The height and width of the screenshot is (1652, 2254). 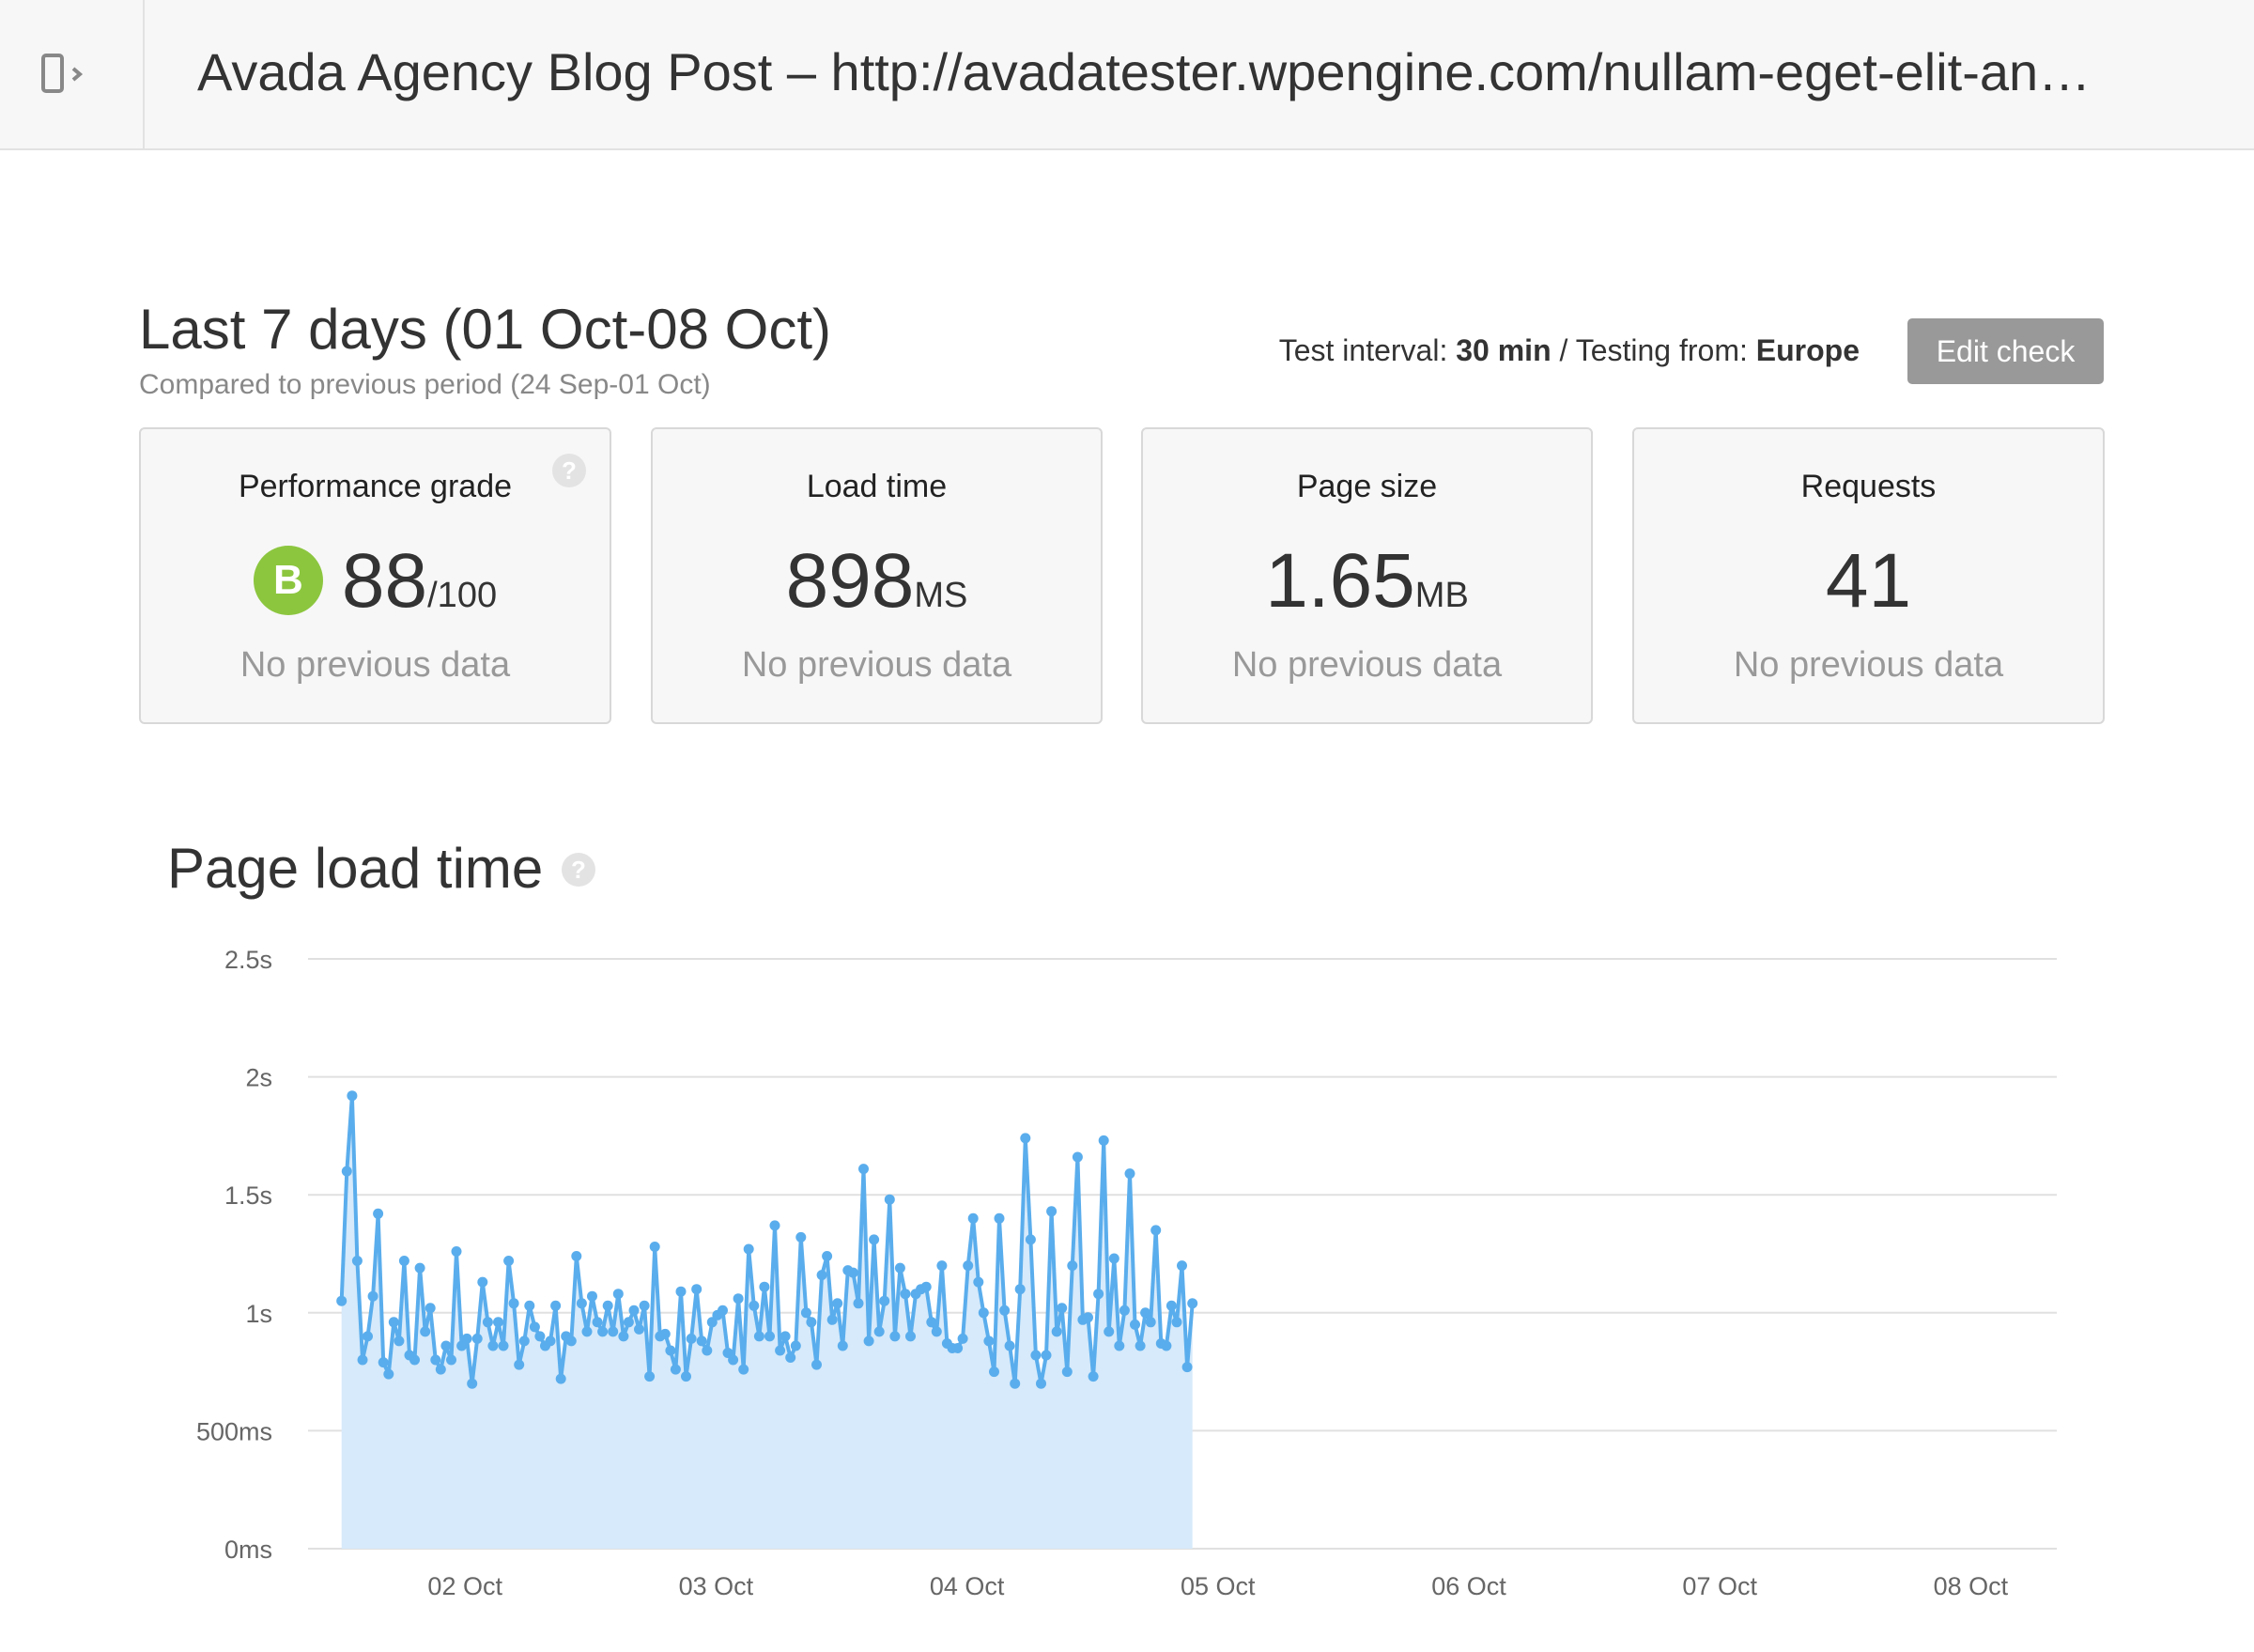 I want to click on x-tick-label: 05 Oct, so click(x=1218, y=1586).